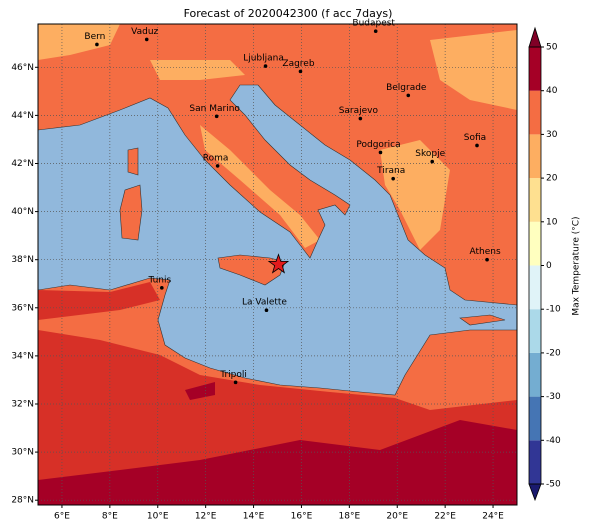  I want to click on event-star, so click(278, 263).